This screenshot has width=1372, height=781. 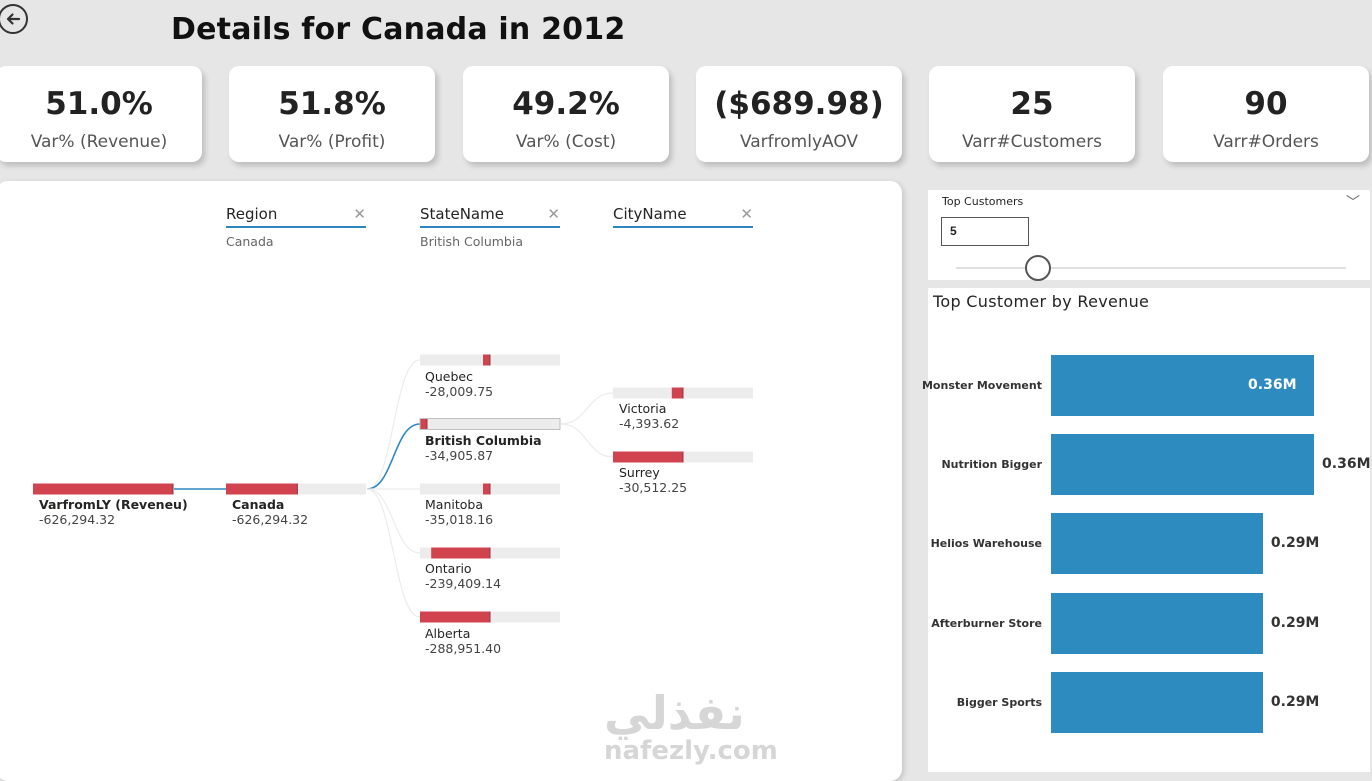 I want to click on tree-node-quebec: Quebec -28,009.75, so click(x=459, y=384).